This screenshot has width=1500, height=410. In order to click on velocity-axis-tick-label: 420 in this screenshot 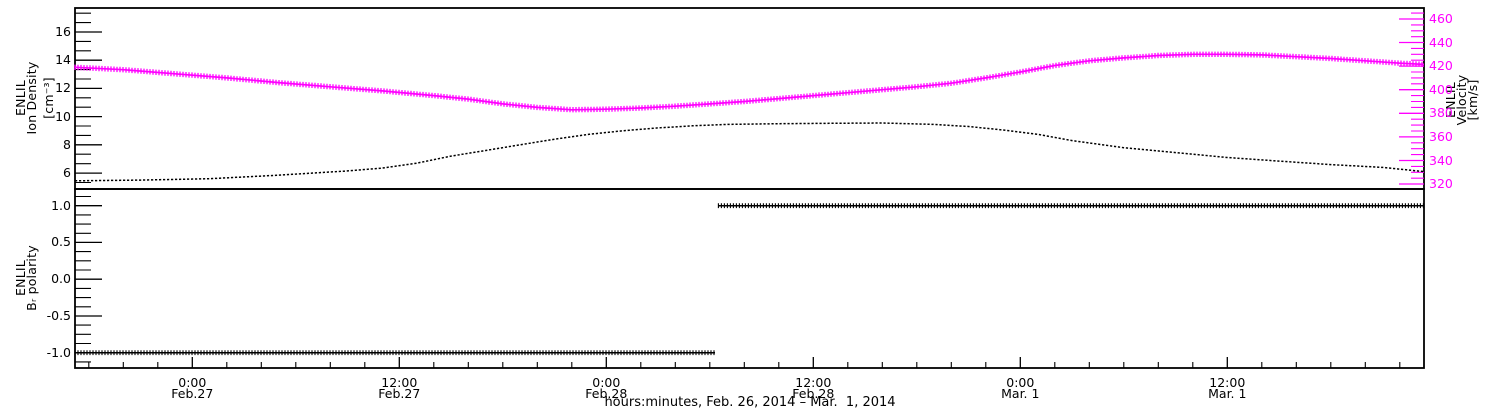, I will do `click(1441, 65)`.